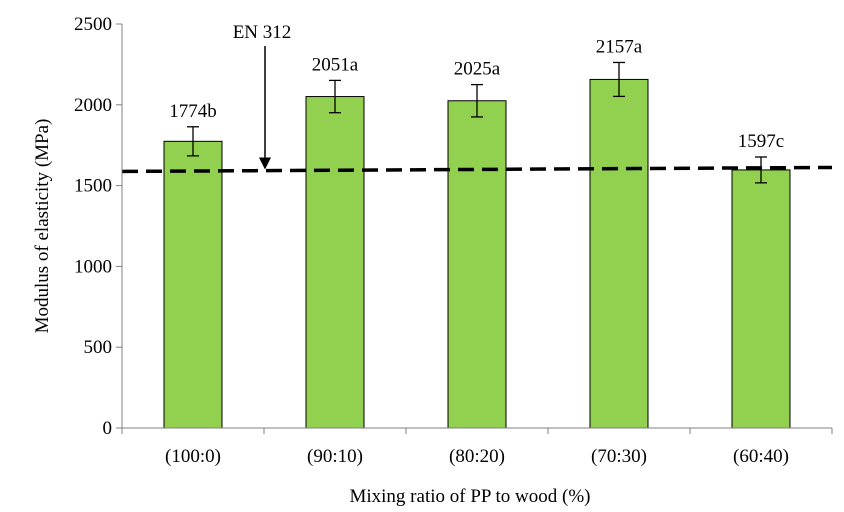 The image size is (844, 512). Describe the element at coordinates (761, 456) in the screenshot. I see `x-tick-label-5: (60:40)` at that location.